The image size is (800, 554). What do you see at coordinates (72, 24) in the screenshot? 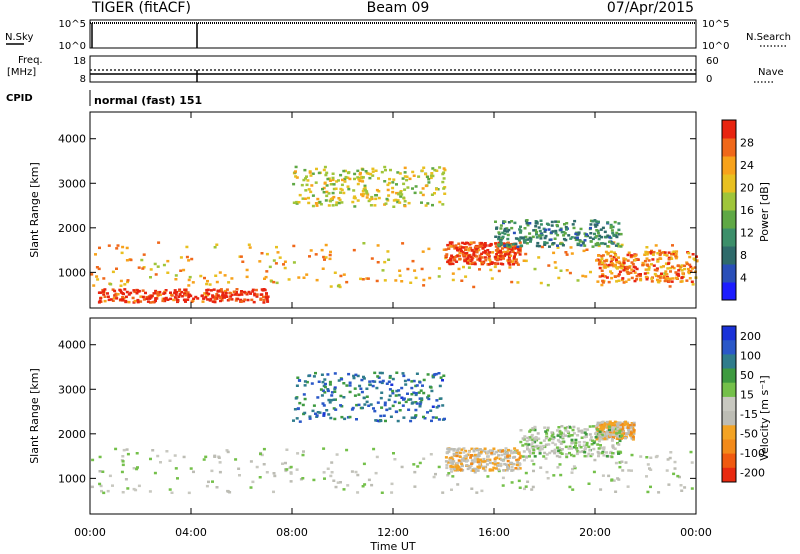
I see `nsky-tick-top: 10^5` at bounding box center [72, 24].